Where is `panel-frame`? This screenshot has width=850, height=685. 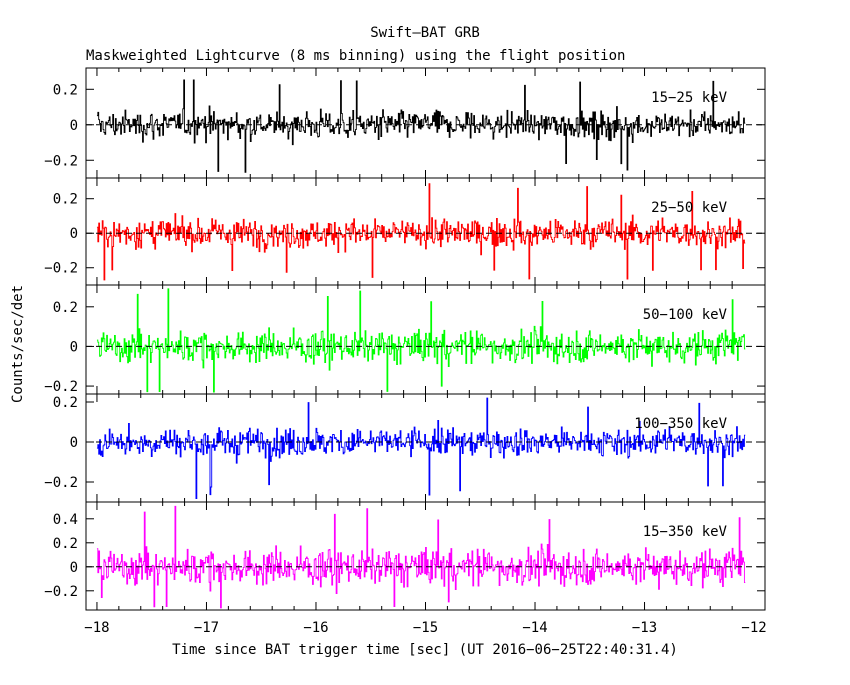
panel-frame is located at coordinates (425, 448).